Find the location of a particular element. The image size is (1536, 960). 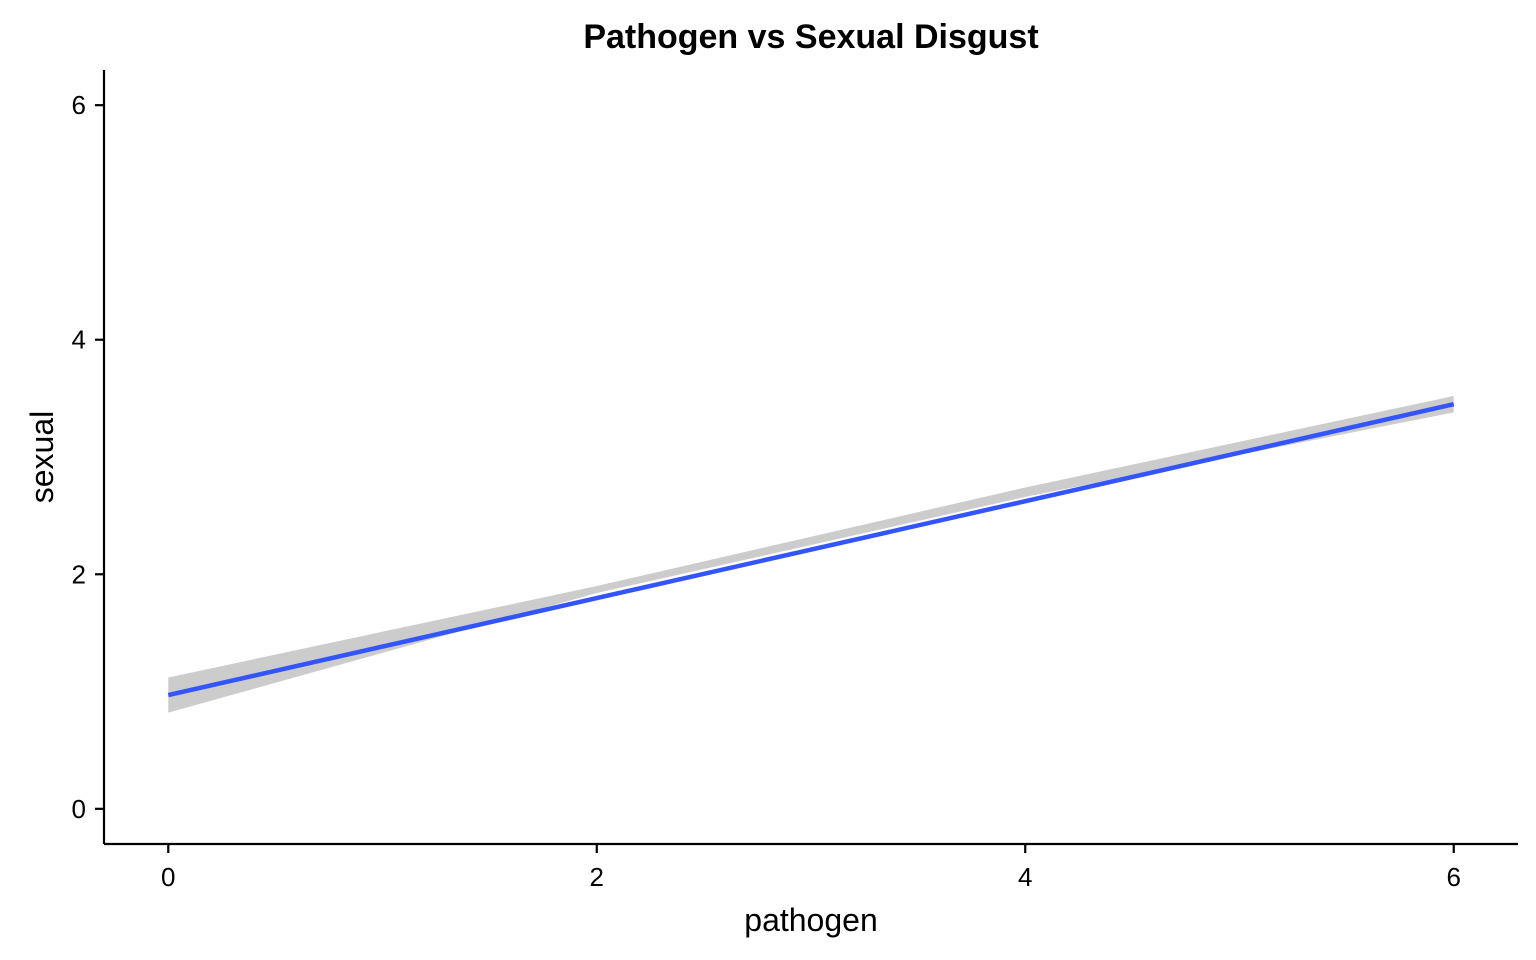

x-ticks: 0 2 4 6 is located at coordinates (811, 868).